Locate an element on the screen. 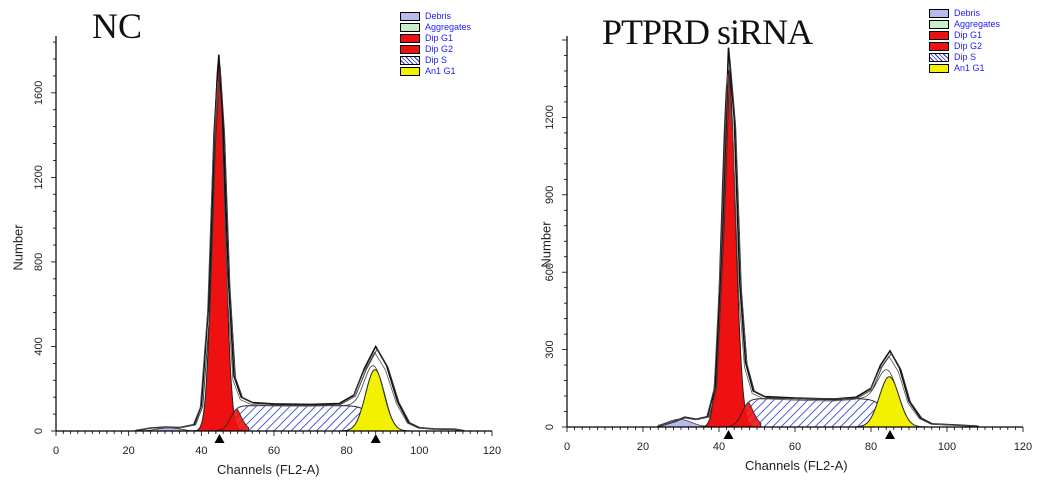 The width and height of the screenshot is (1037, 482). y-tick-label: 1600 is located at coordinates (39, 93).